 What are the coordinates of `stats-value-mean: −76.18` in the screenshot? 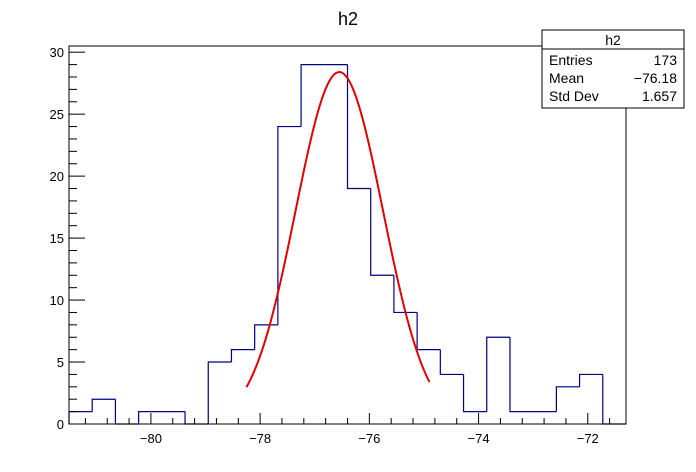 It's located at (655, 78).